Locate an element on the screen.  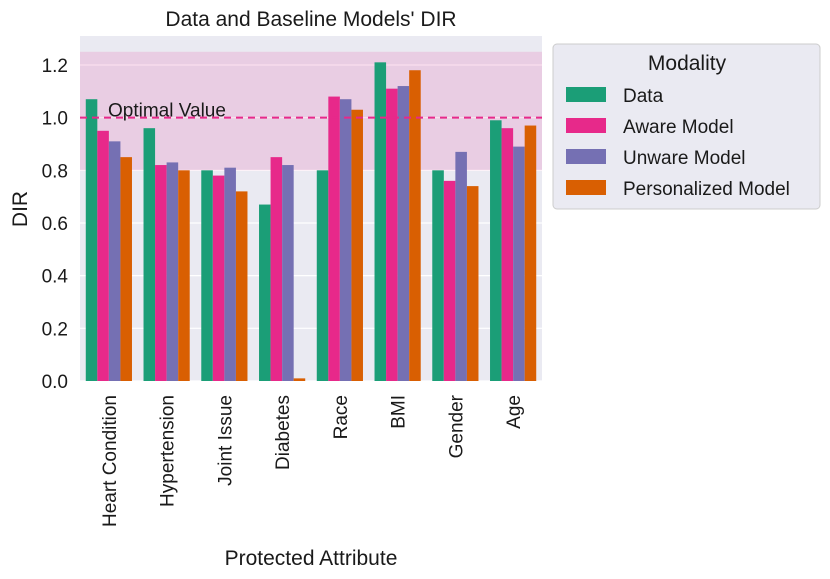
x-tick-label: Joint Issue is located at coordinates (225, 440).